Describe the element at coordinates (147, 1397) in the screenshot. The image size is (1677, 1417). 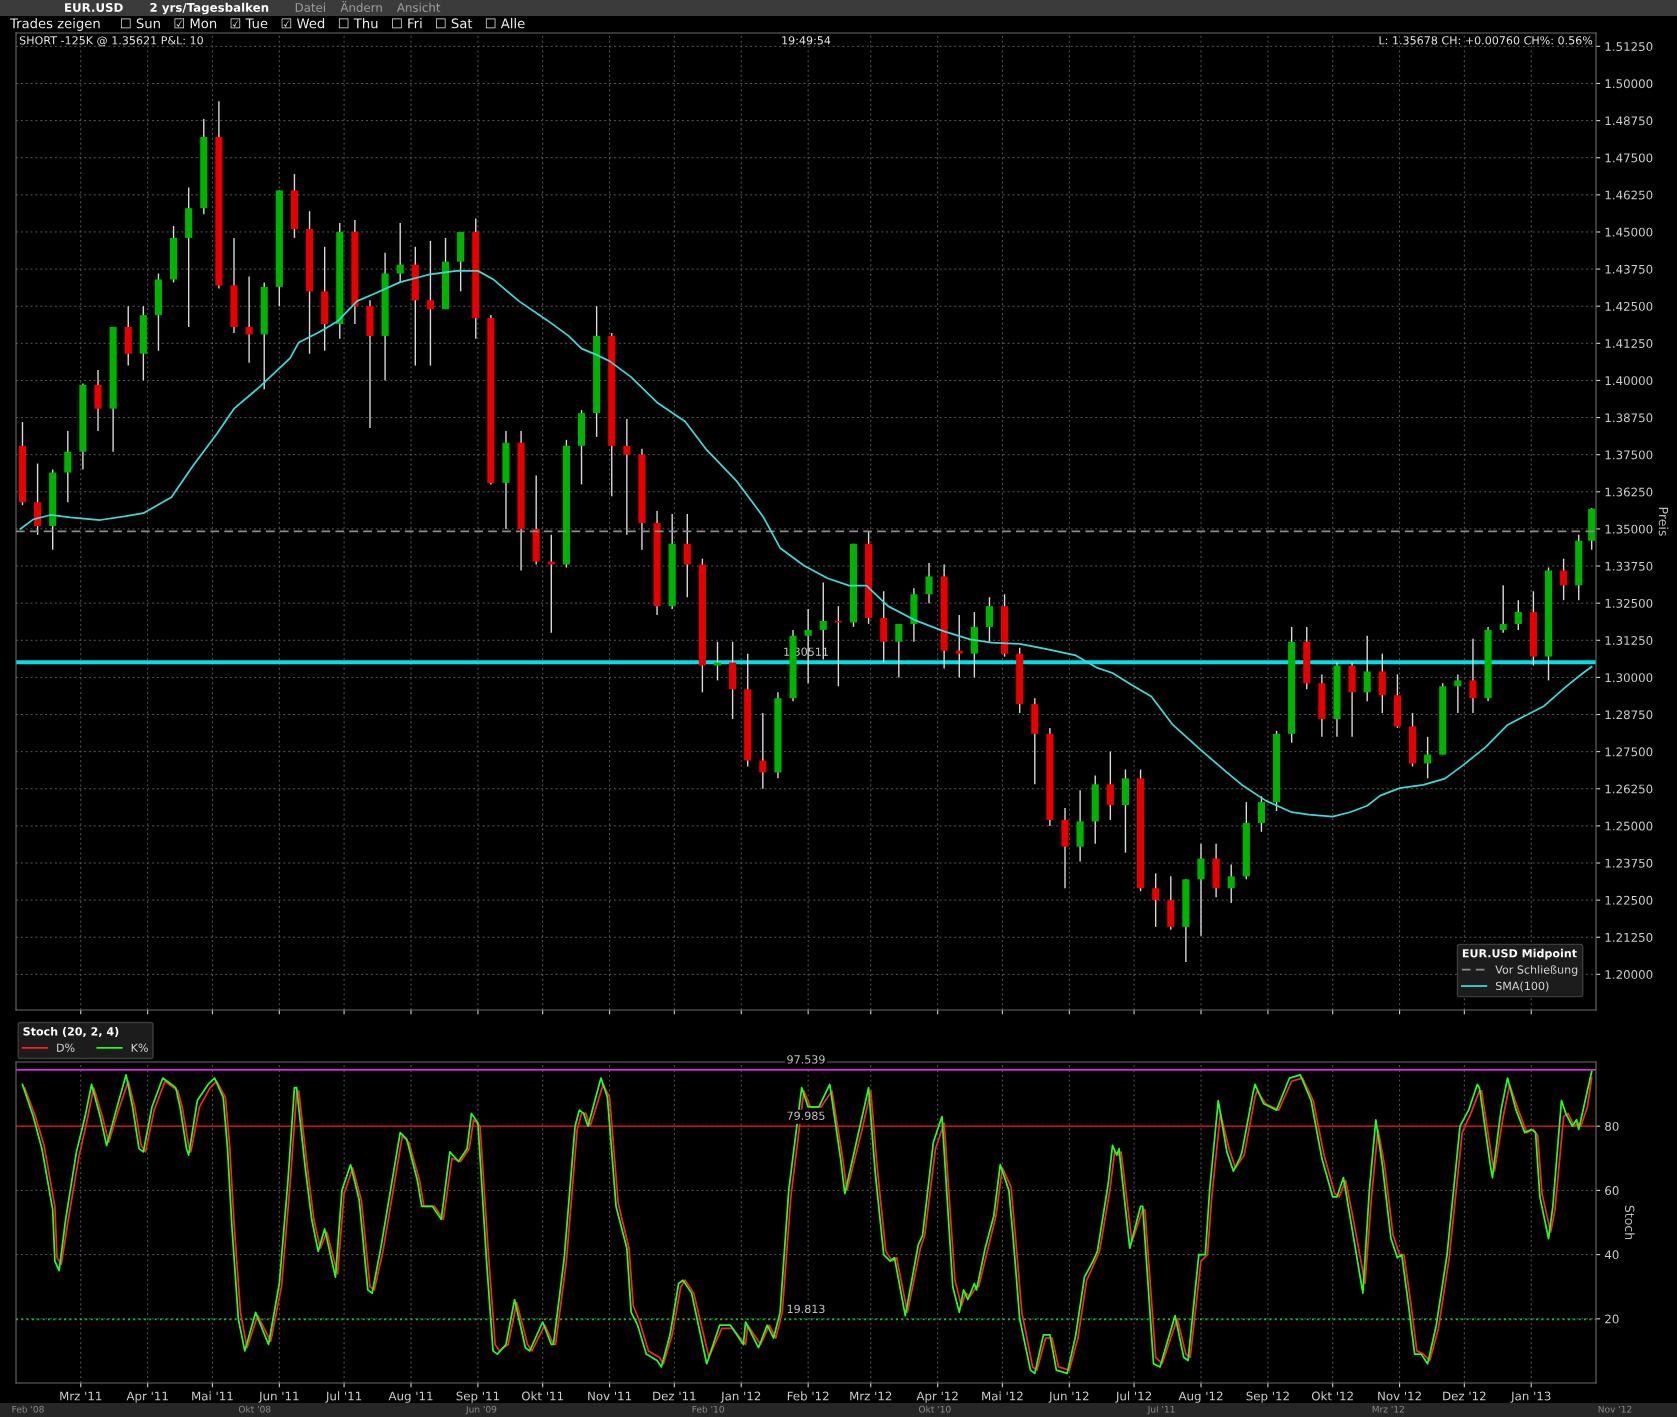
I see `x-tick-label: Apr '11` at that location.